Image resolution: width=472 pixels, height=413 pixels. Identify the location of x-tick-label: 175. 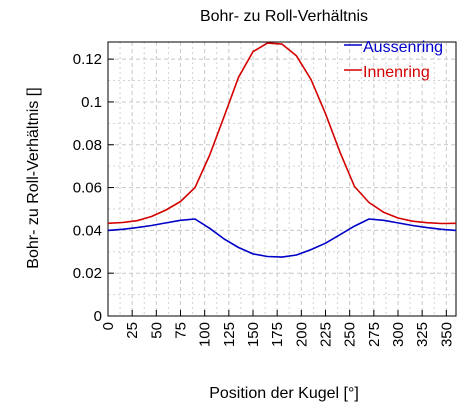
(277, 334).